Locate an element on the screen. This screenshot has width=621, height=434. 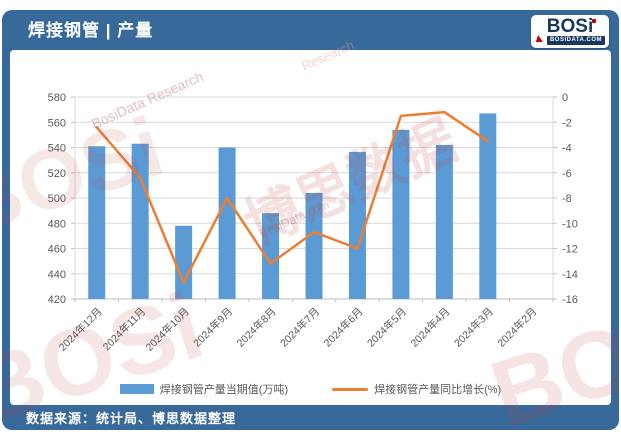
right-axis-label: -16 is located at coordinates (570, 300).